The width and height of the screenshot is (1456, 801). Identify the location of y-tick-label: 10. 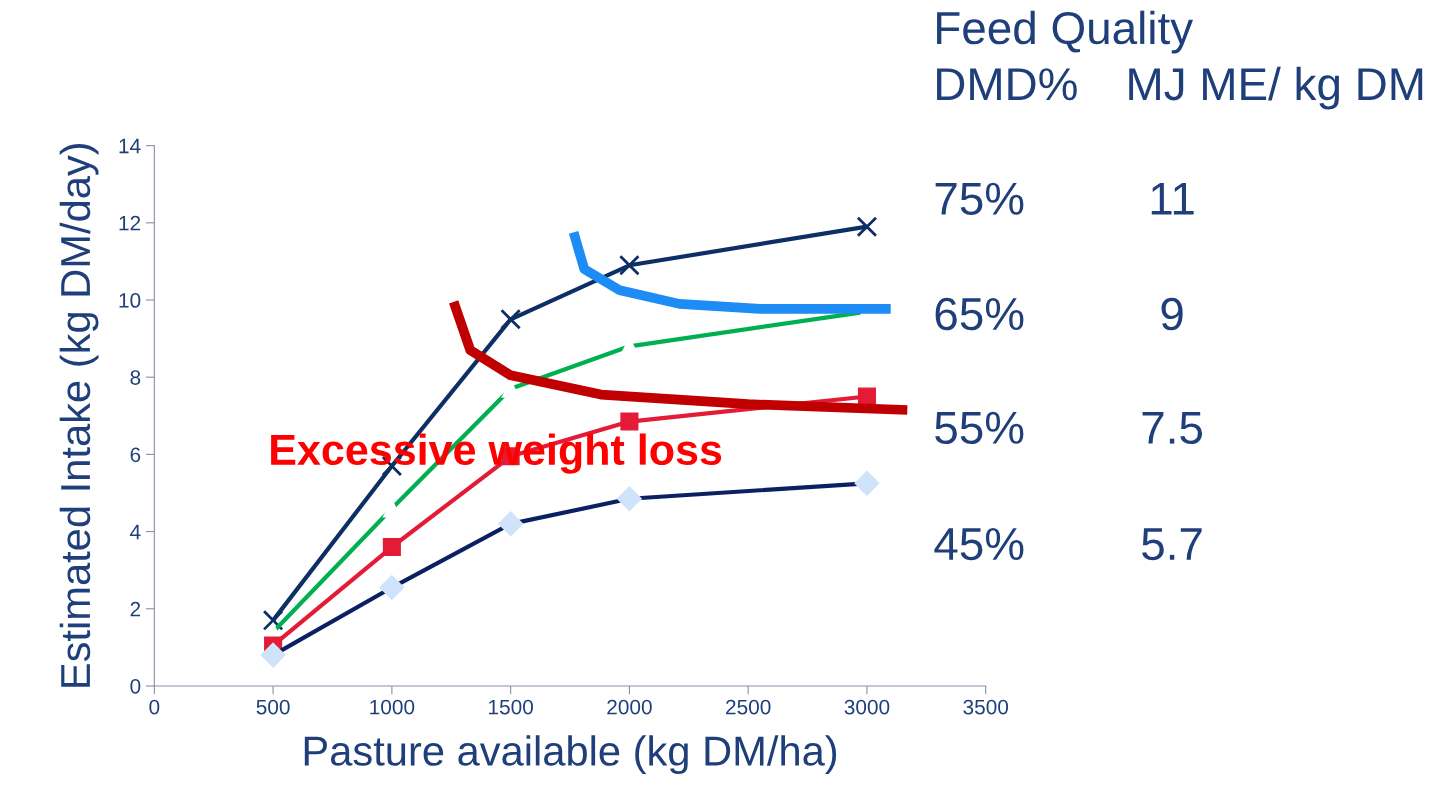
(130, 300).